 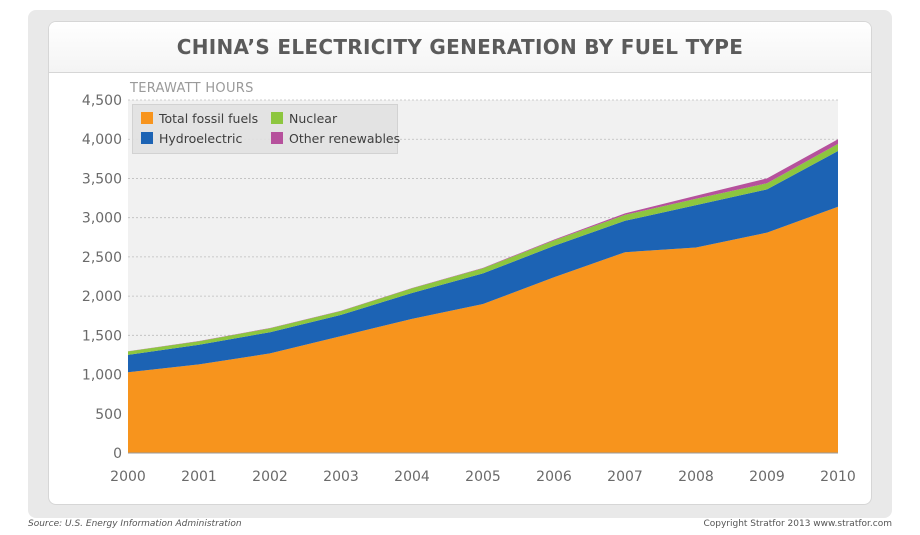 What do you see at coordinates (696, 477) in the screenshot?
I see `x-tick-label: 2008` at bounding box center [696, 477].